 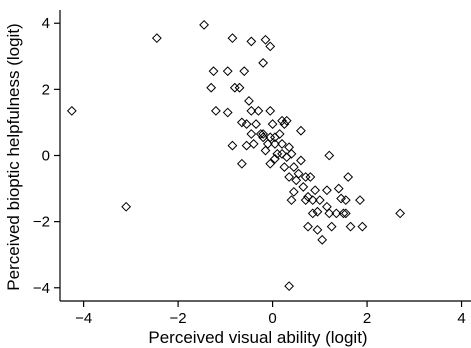 I want to click on y-axis-label: Perceived bioptic helpfulness (logit), so click(x=13, y=156).